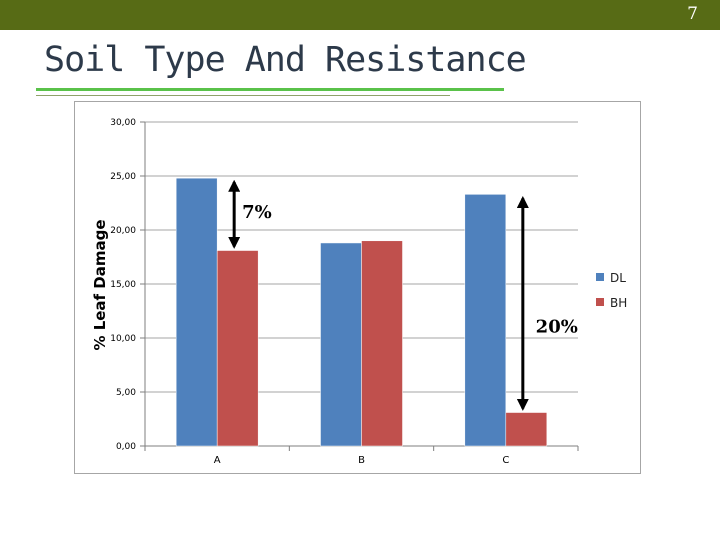 This screenshot has height=540, width=720. Describe the element at coordinates (557, 327) in the screenshot. I see `annotation-label: 20%` at that location.